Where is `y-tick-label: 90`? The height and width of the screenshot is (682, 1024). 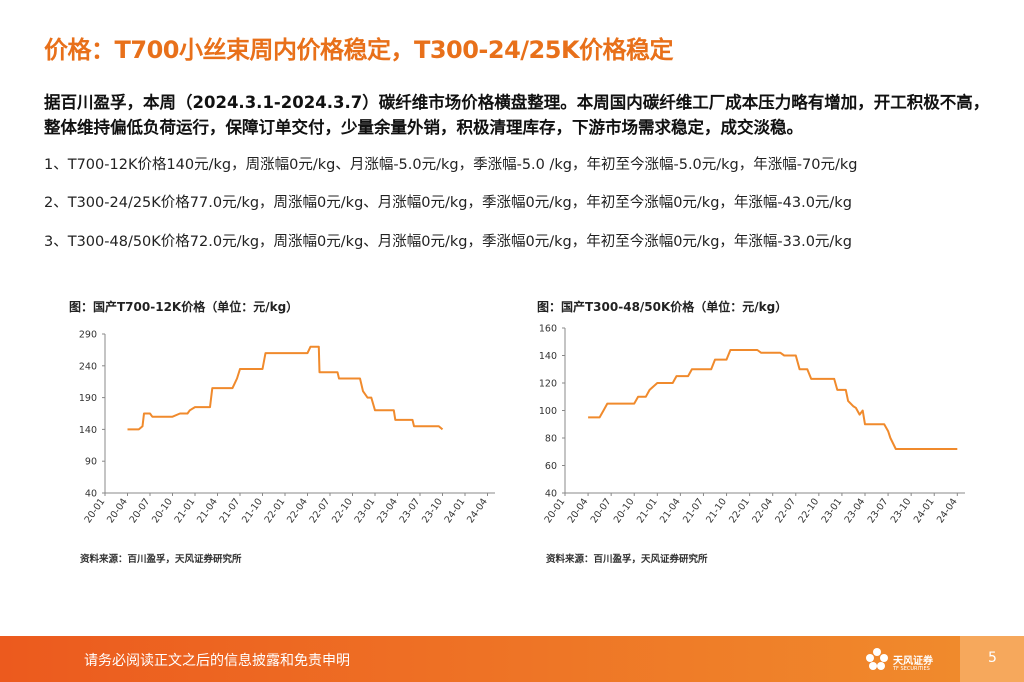
y-tick-label: 90 is located at coordinates (91, 462).